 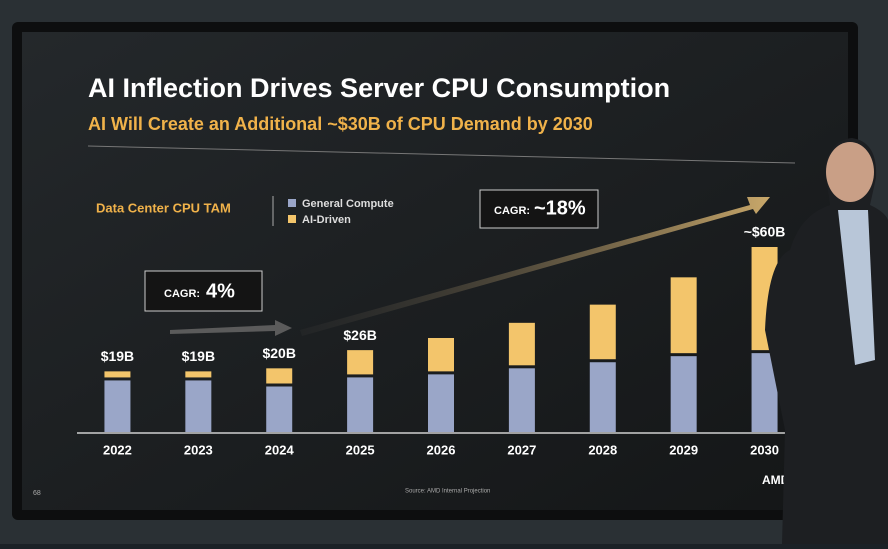 What do you see at coordinates (278, 353) in the screenshot?
I see `total-label: $20B` at bounding box center [278, 353].